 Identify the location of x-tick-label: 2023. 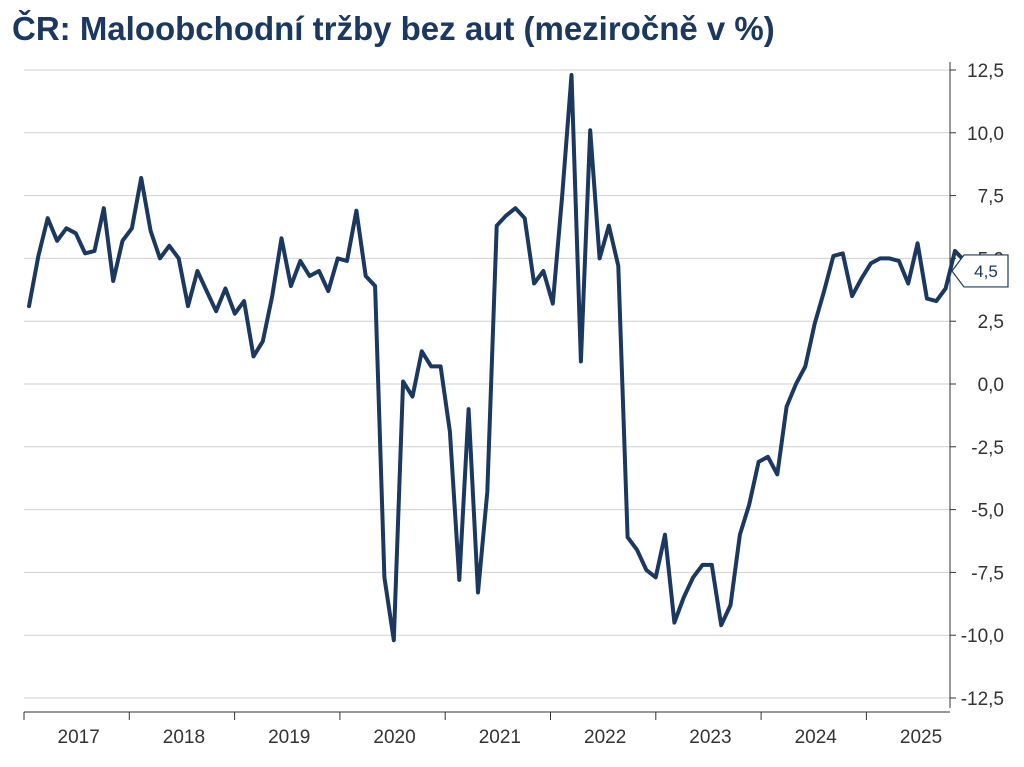
(710, 737).